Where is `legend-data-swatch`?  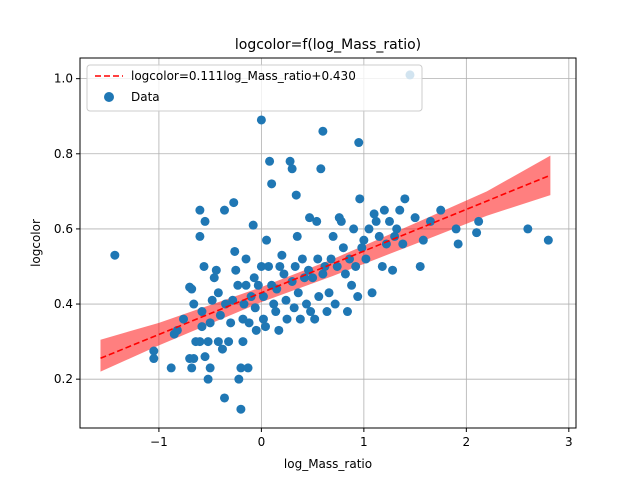
legend-data-swatch is located at coordinates (109, 97).